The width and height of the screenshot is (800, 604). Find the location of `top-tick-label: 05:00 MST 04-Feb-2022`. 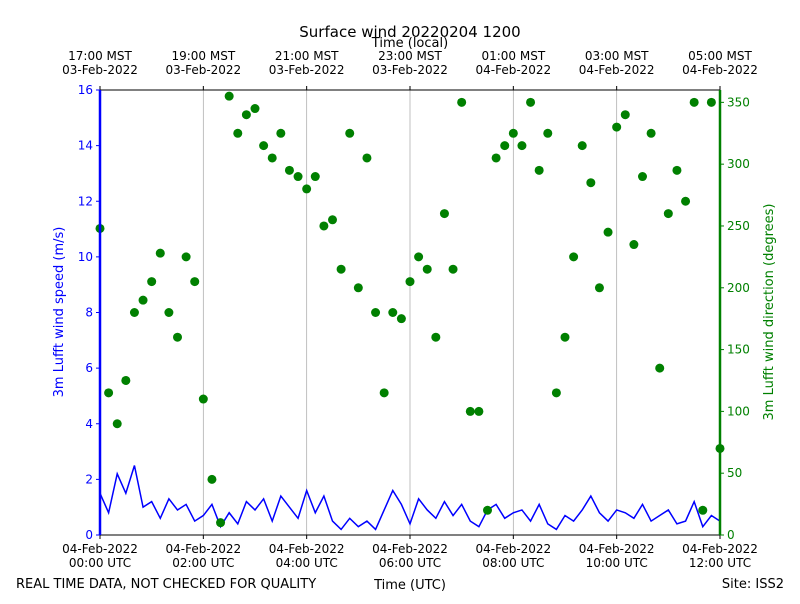

top-tick-label: 05:00 MST 04-Feb-2022 is located at coordinates (720, 63).